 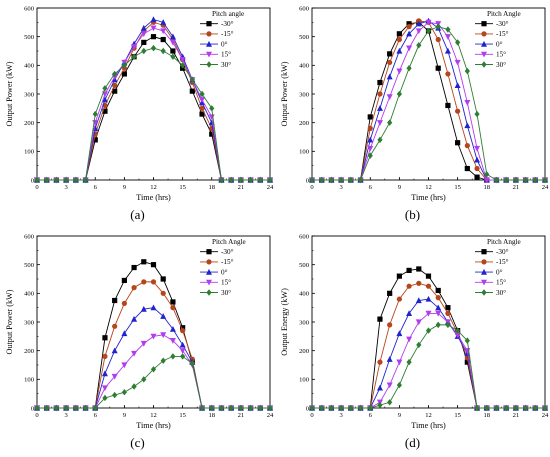 I want to click on x-tick-label: 6, so click(x=96, y=415).